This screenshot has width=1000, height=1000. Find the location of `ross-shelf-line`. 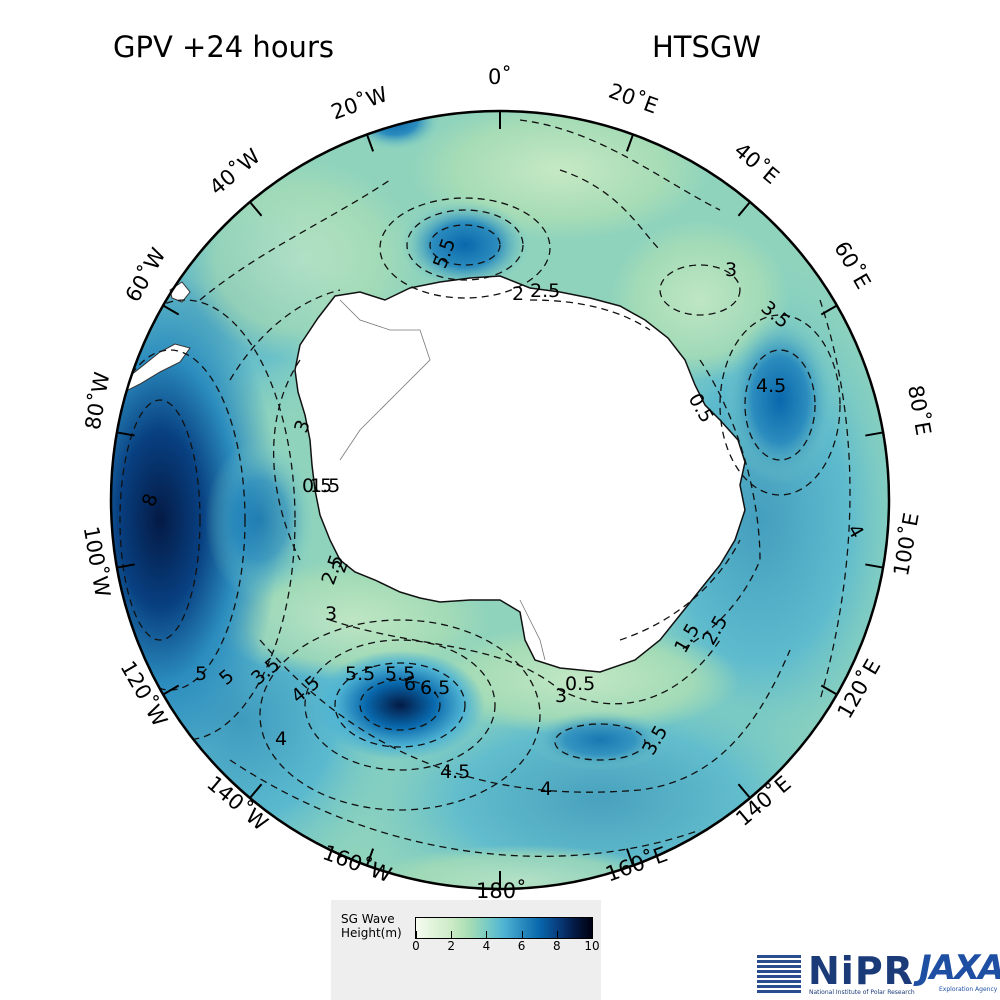

ross-shelf-line is located at coordinates (532, 630).